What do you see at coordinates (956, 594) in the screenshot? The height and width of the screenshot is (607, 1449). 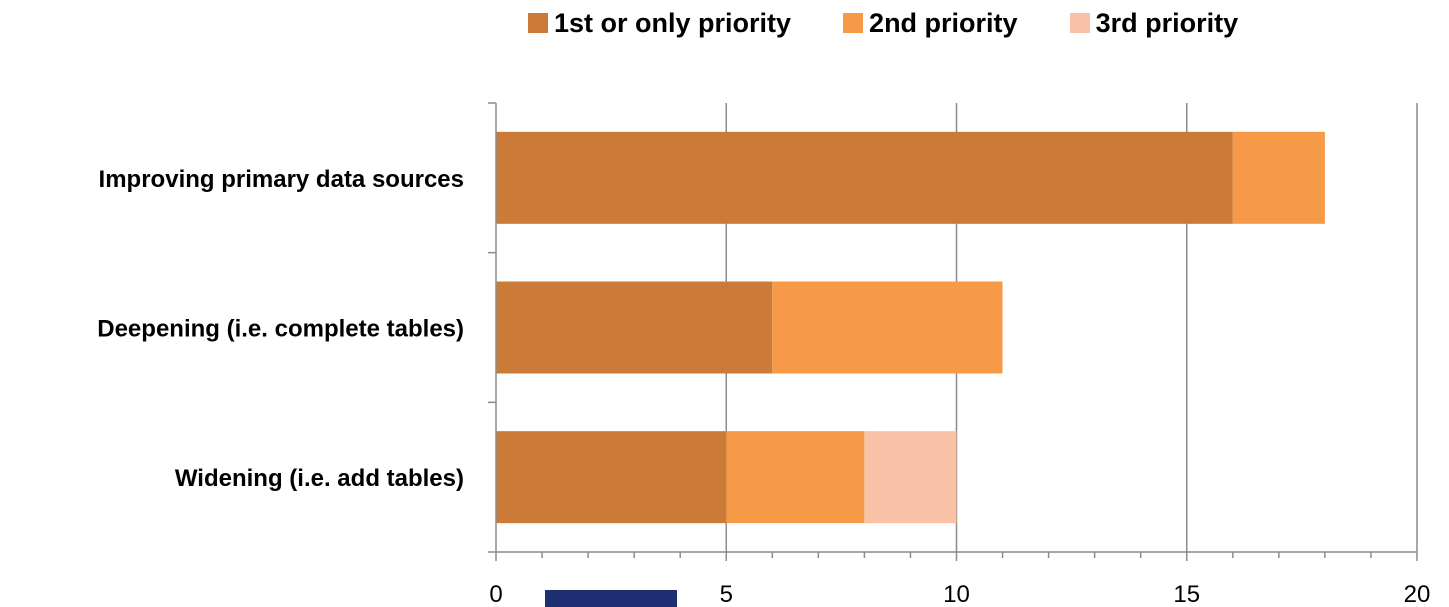 I see `x-tick-label: 10` at bounding box center [956, 594].